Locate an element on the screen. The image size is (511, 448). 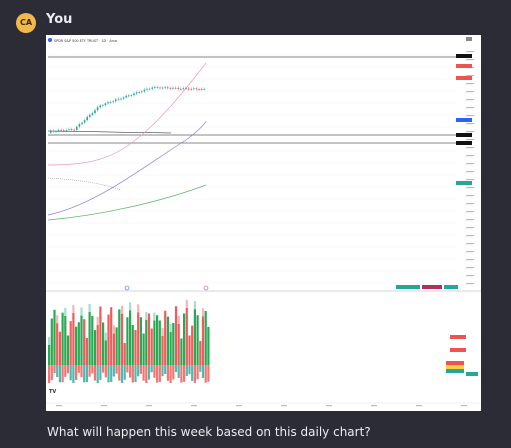
indicator-label-red is located at coordinates (432, 287).